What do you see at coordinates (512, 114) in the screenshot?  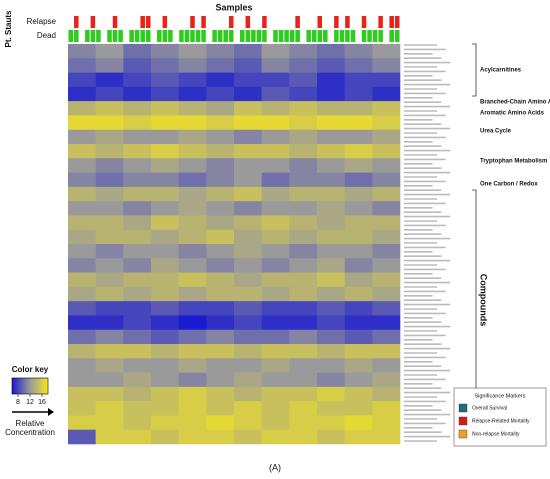 I see `group-label: Aromatic Amino Acids` at bounding box center [512, 114].